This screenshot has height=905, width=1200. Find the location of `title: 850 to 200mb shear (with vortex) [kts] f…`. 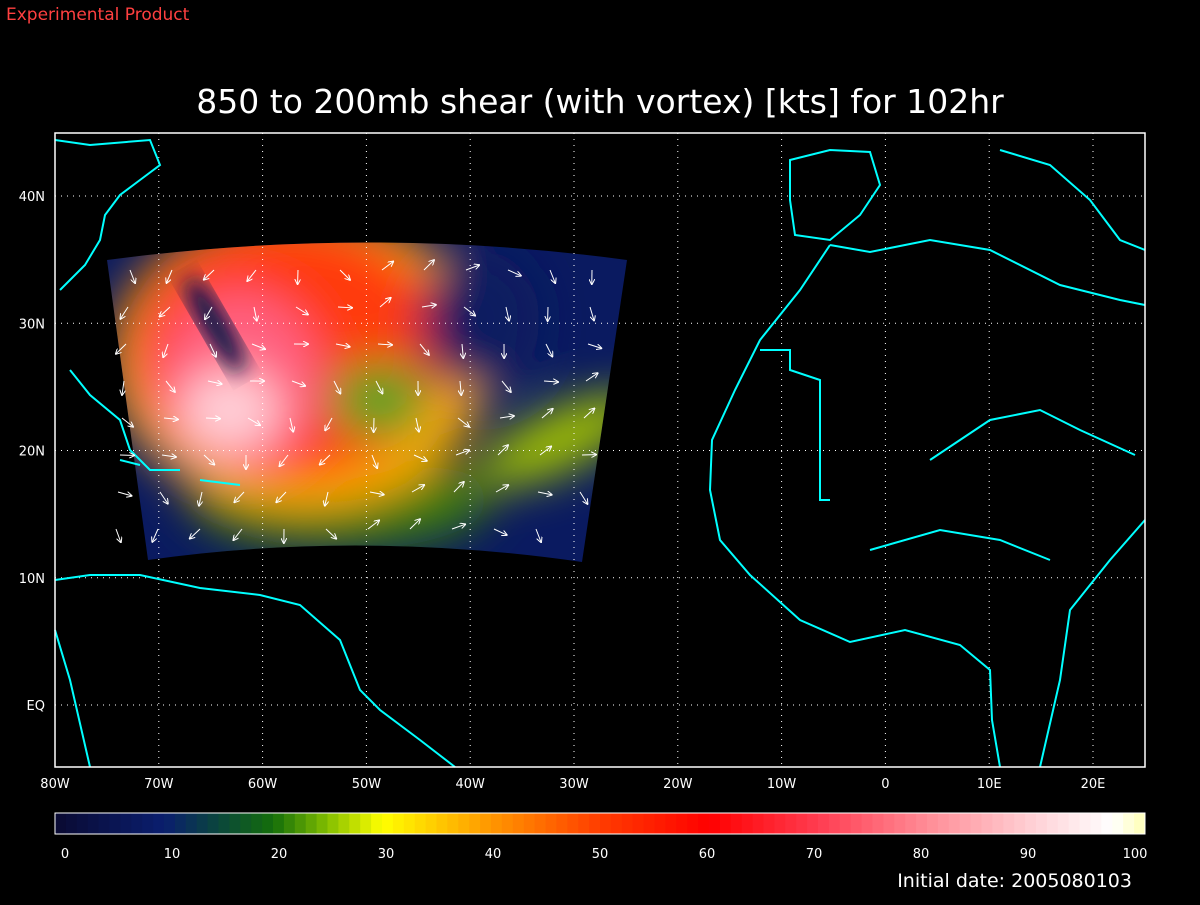

title: 850 to 200mb shear (with vortex) [kts] f… is located at coordinates (600, 101).